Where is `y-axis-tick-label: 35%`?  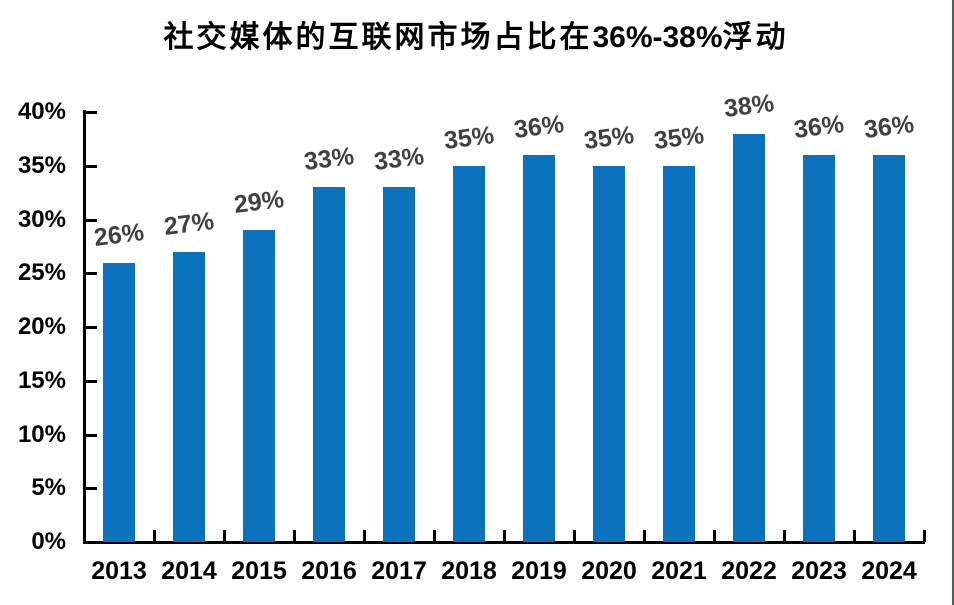 y-axis-tick-label: 35% is located at coordinates (41, 165).